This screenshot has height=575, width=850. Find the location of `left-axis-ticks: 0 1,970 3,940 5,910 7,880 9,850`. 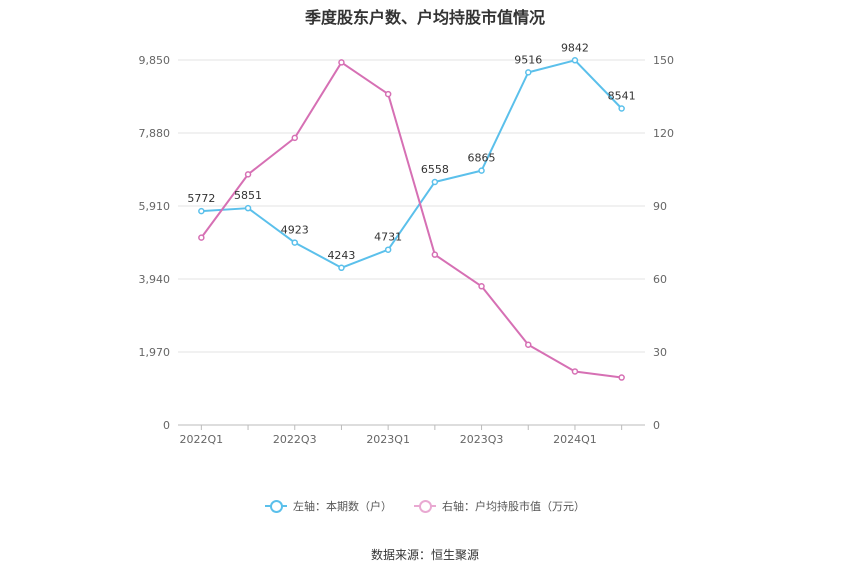

left-axis-ticks: 0 1,970 3,940 5,910 7,880 9,850 is located at coordinates (155, 243).